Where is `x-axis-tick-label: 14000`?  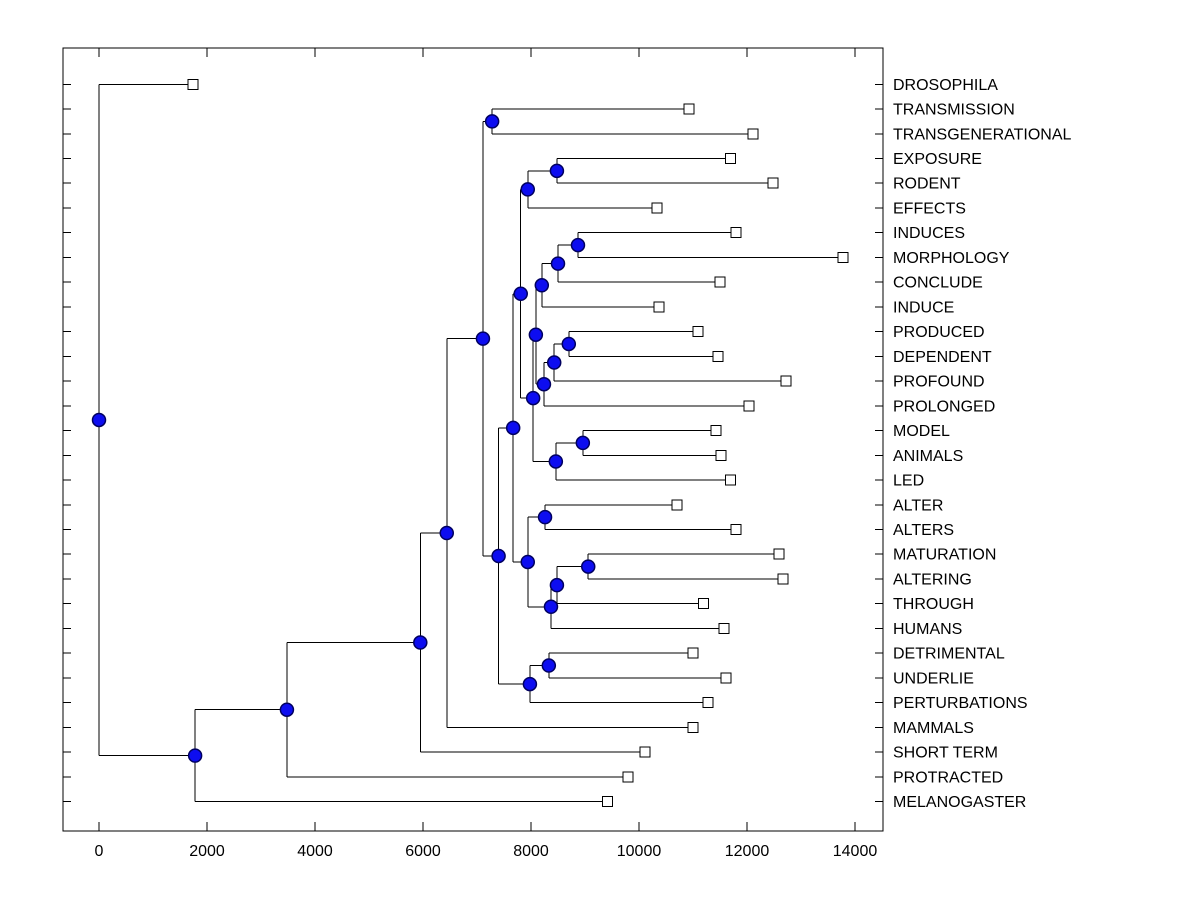 x-axis-tick-label: 14000 is located at coordinates (855, 851).